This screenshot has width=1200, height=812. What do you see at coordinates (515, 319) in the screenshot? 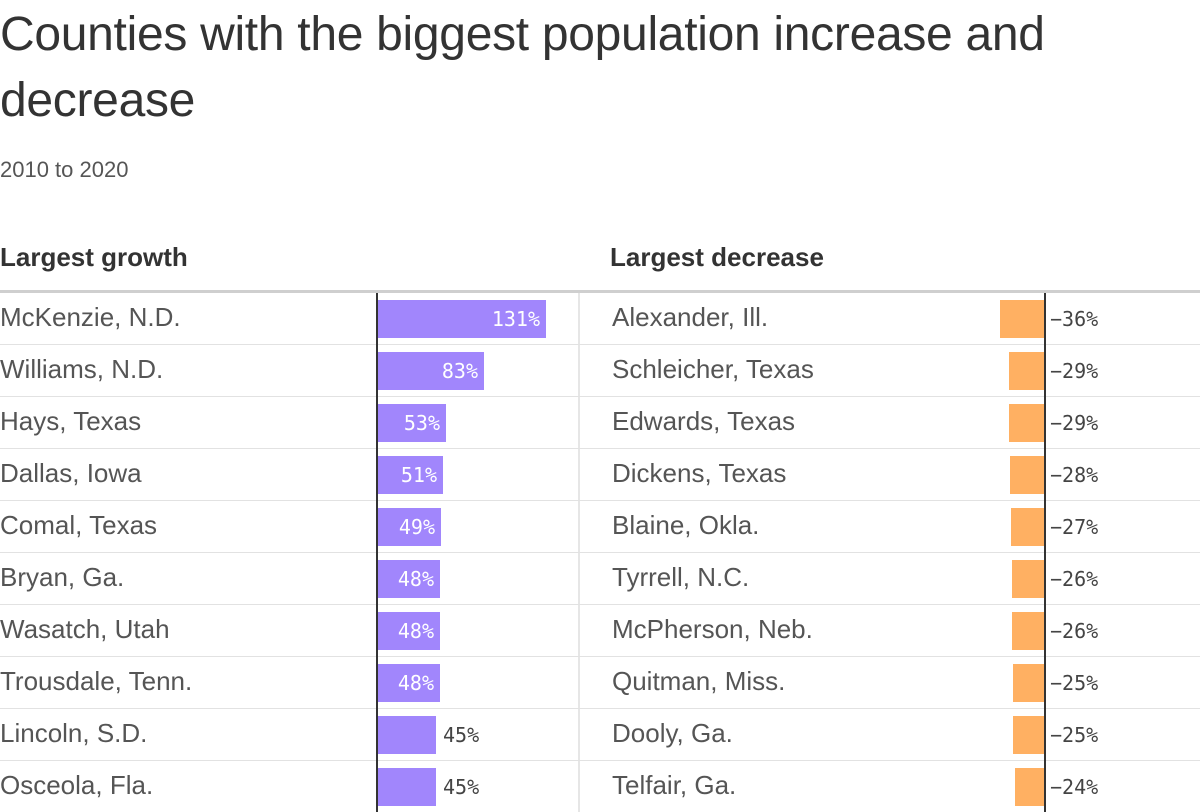
I see `growth-value-label: 131%` at bounding box center [515, 319].